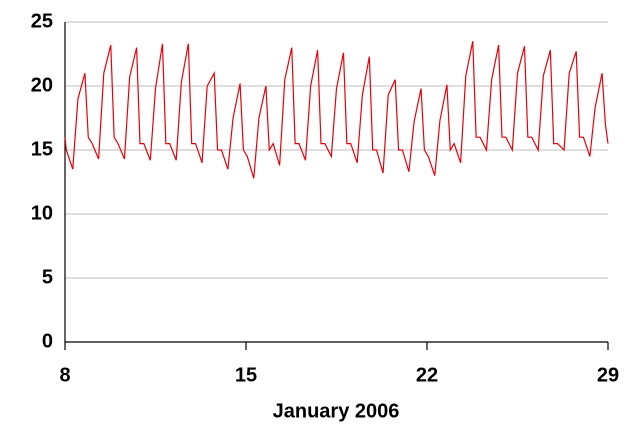 Image resolution: width=624 pixels, height=429 pixels. I want to click on y-tick-label: 25, so click(42, 21).